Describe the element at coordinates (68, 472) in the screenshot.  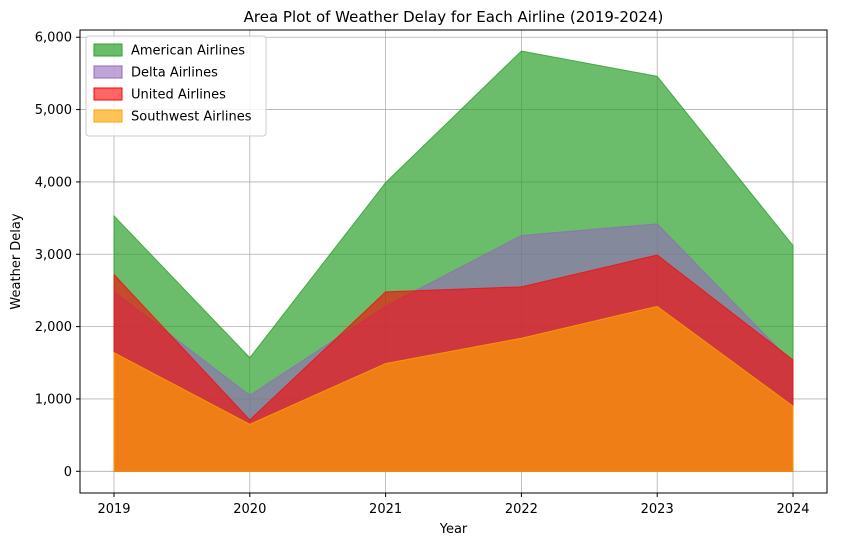
I see `y-tick-label: 0` at that location.